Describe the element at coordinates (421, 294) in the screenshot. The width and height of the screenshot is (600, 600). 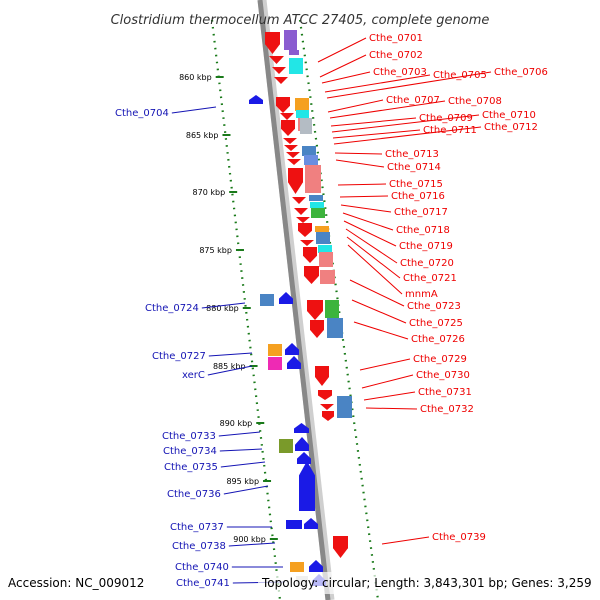
I see `gene-label-mnma: mnmA` at that location.